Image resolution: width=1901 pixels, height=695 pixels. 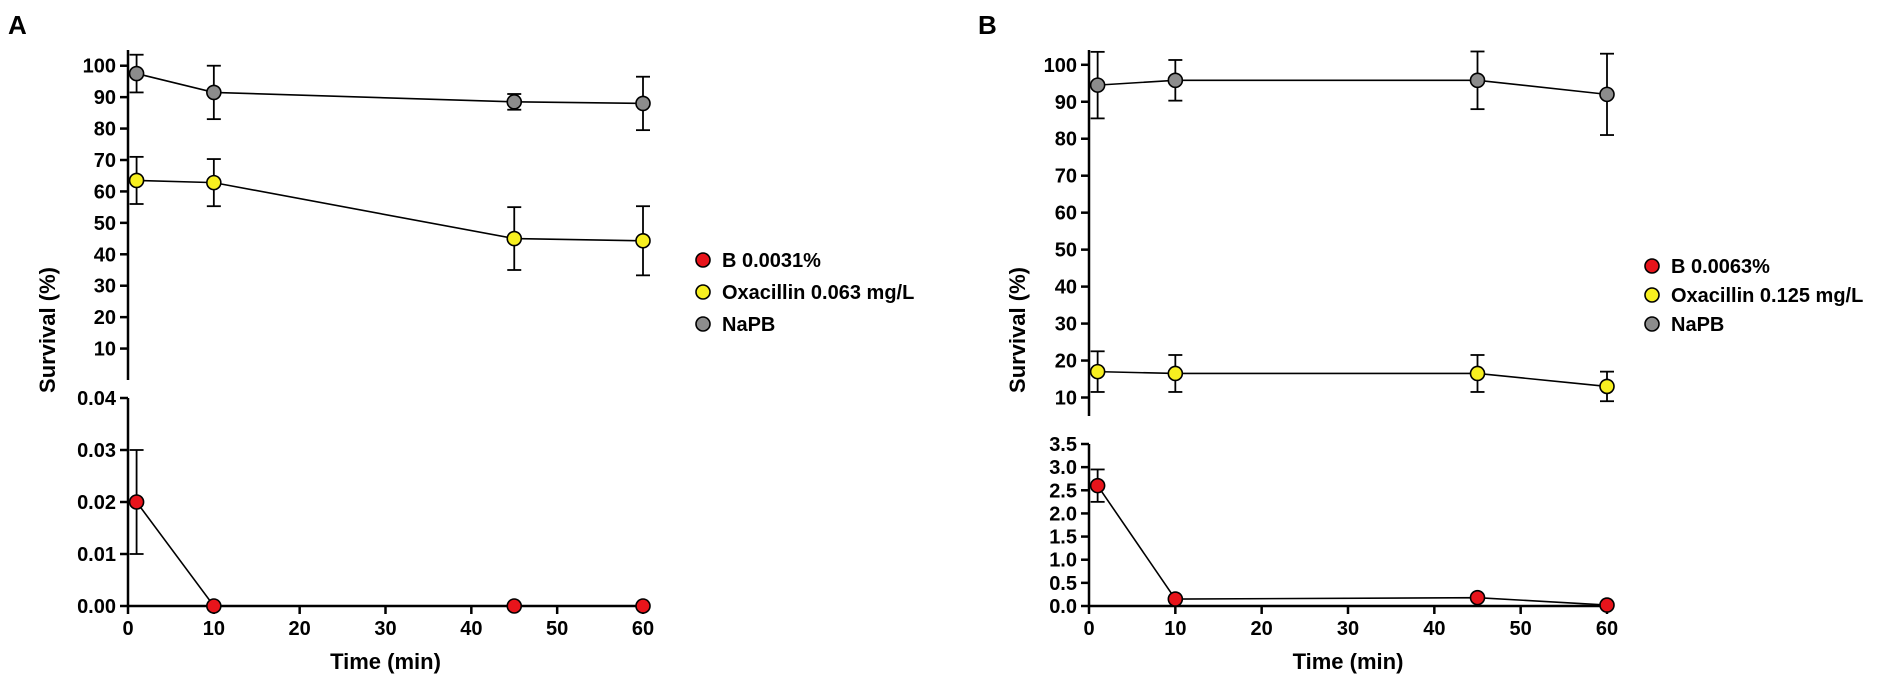 I want to click on y-tick-label: 0.03, so click(x=96, y=451).